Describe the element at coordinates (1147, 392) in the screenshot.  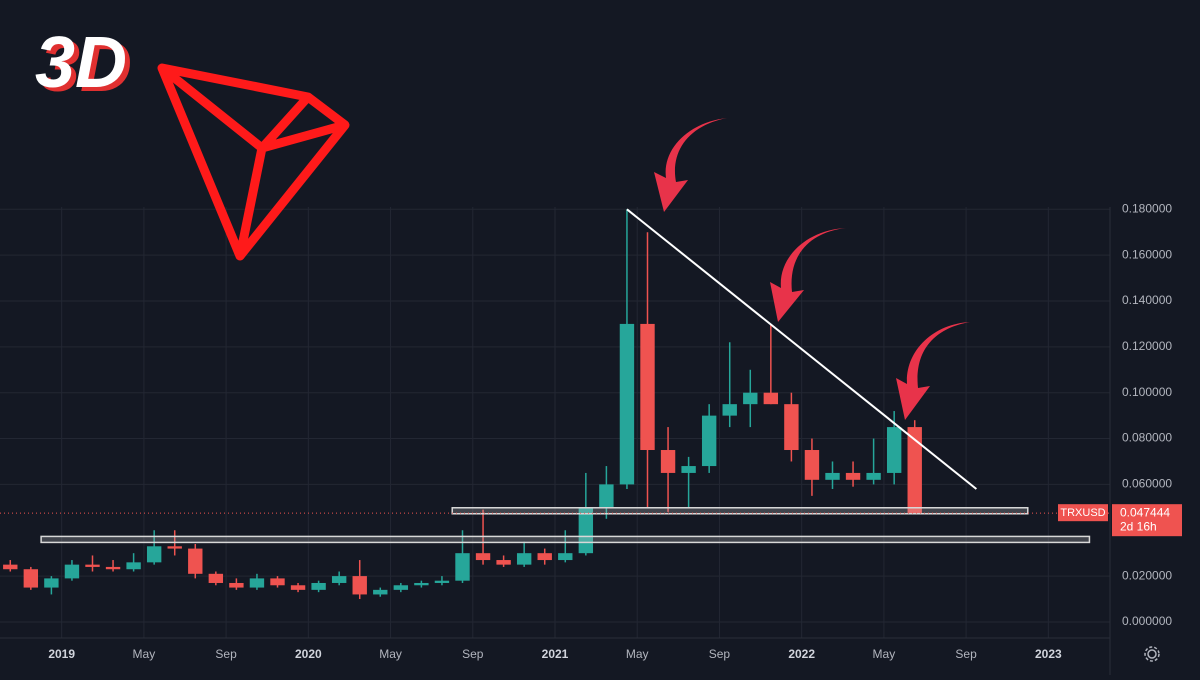
I see `y-tick-label: 0.100000` at that location.